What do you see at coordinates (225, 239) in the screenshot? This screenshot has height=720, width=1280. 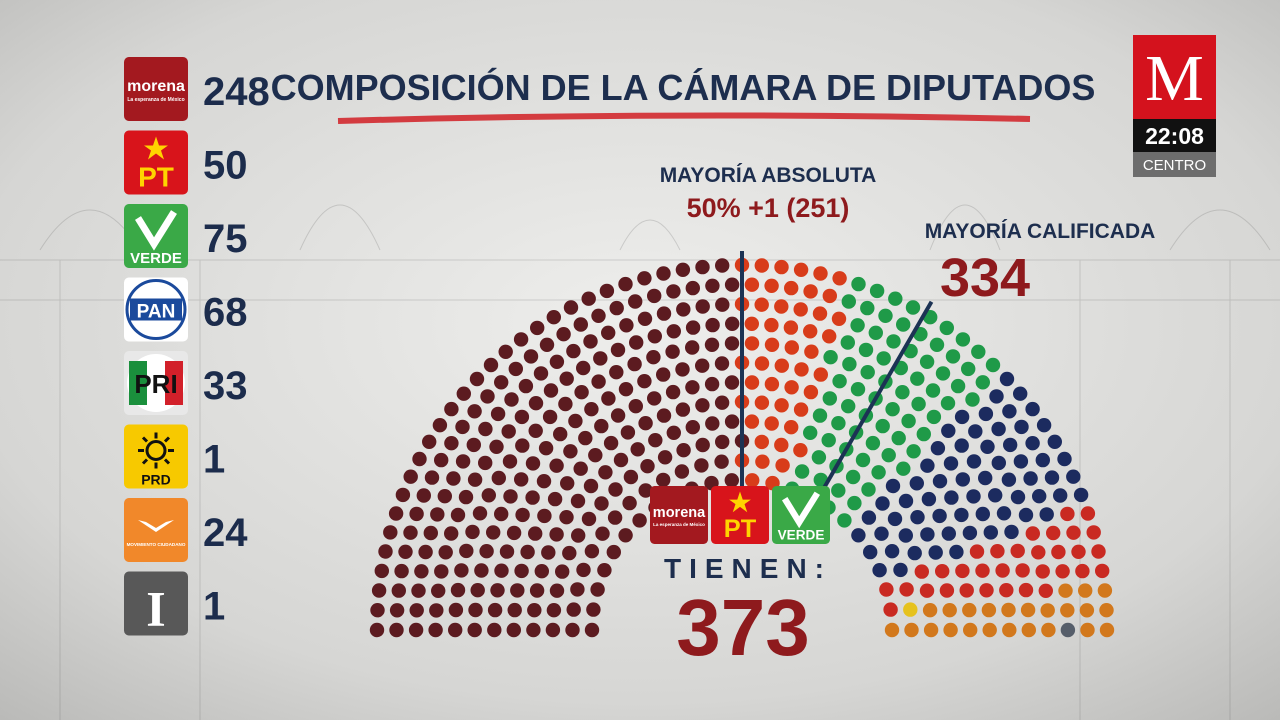 I see `seat-count: 75` at bounding box center [225, 239].